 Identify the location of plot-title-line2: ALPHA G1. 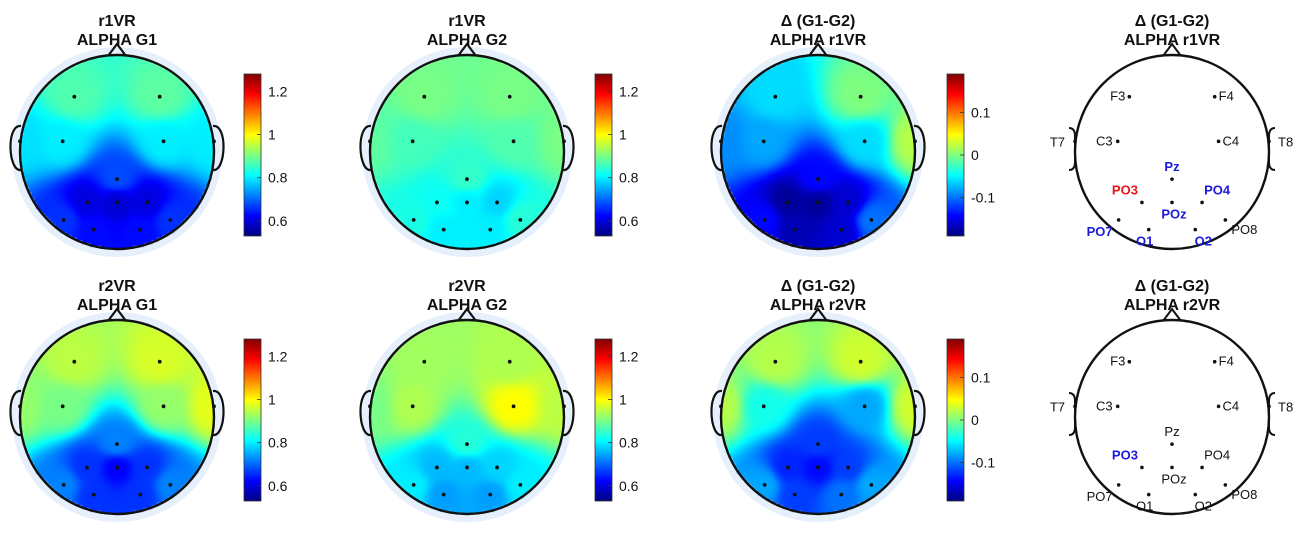
(117, 305).